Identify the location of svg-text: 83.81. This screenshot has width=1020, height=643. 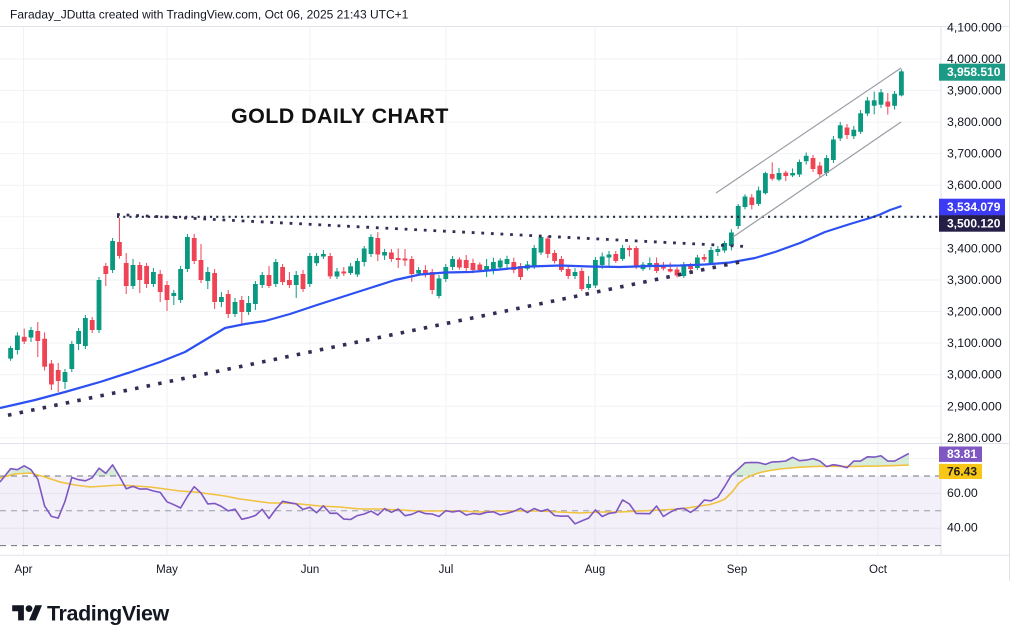
(962, 454).